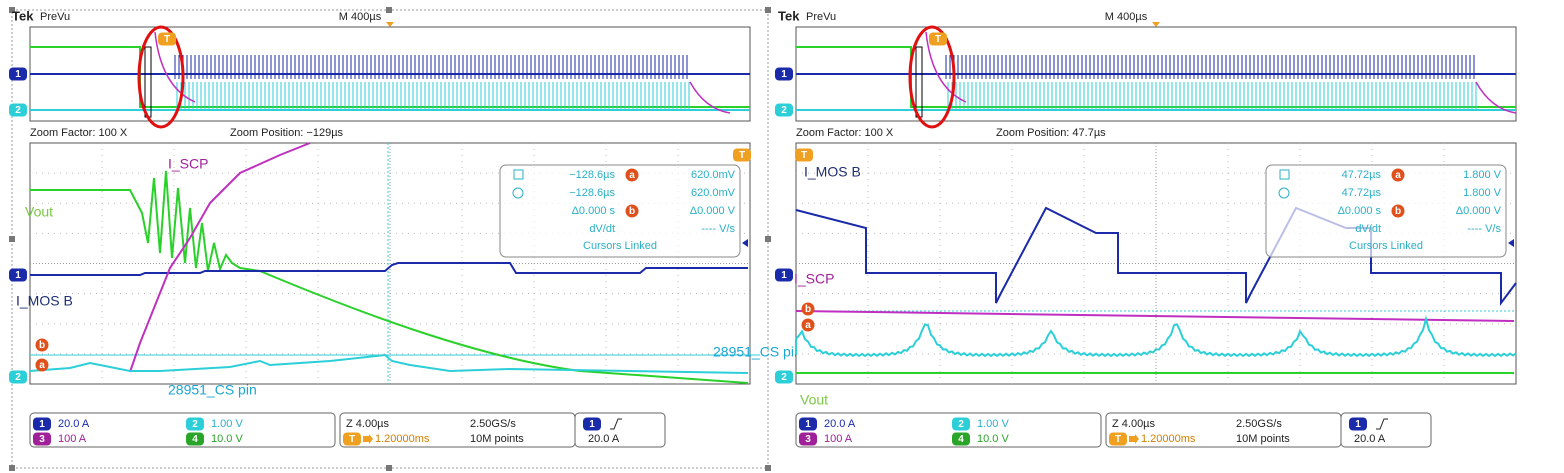 The image size is (1564, 473). Describe the element at coordinates (360, 17) in the screenshot. I see `timebase: M 400µs` at that location.